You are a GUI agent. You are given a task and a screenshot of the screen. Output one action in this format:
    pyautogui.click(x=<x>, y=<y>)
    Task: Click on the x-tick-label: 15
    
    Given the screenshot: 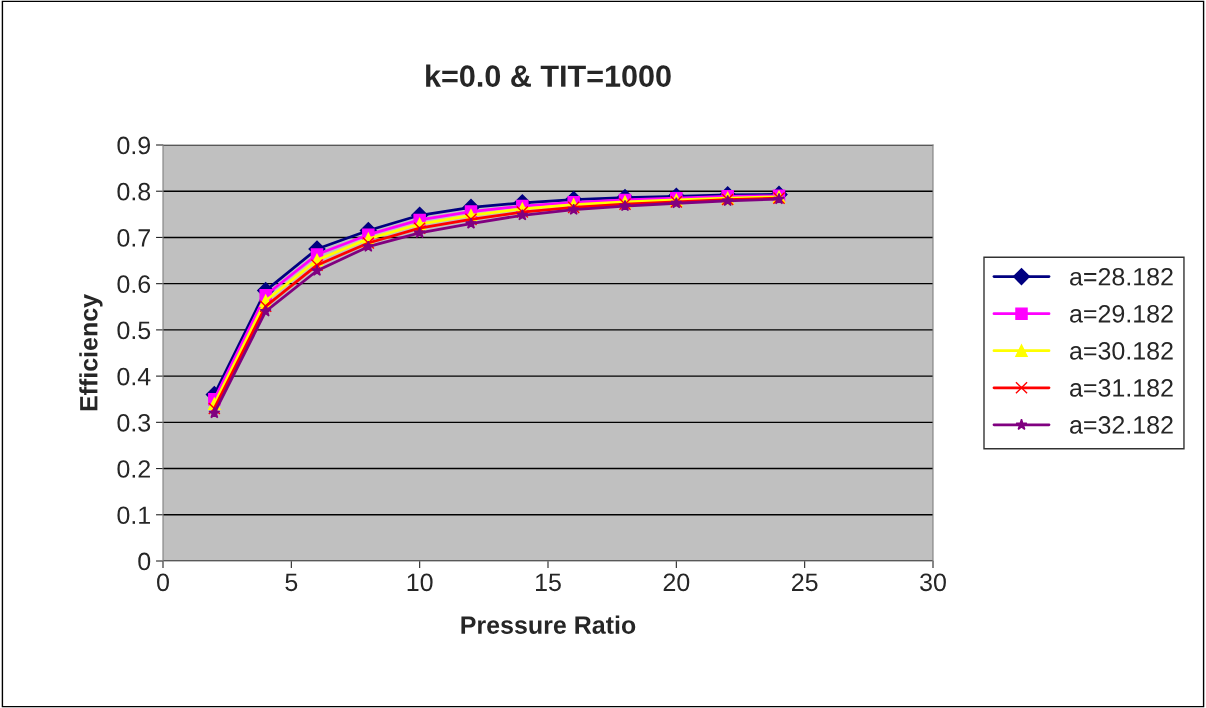 What is the action you would take?
    pyautogui.click(x=548, y=582)
    